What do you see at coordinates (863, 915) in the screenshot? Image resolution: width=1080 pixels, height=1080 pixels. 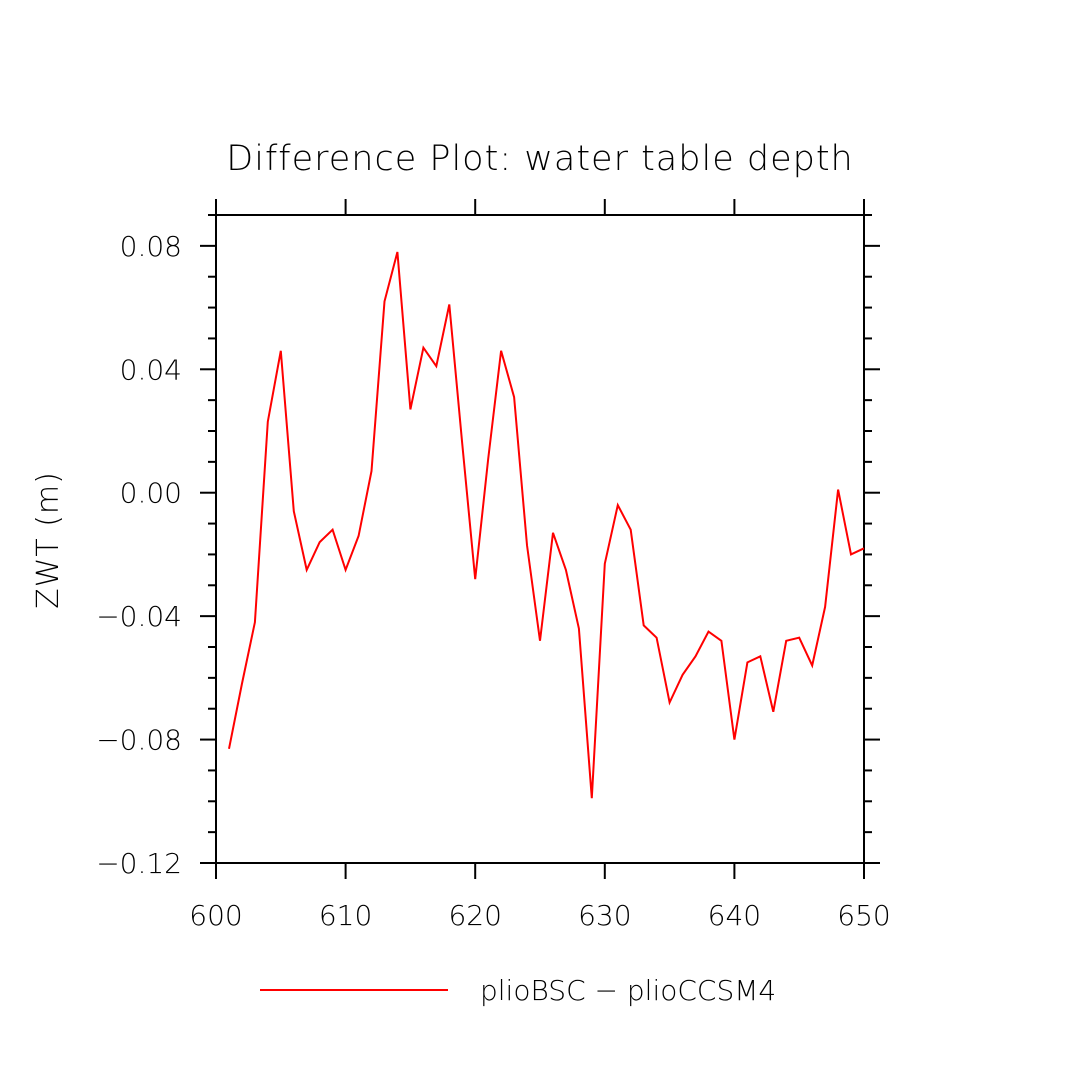 I see `x-tick-label: 650` at bounding box center [863, 915].